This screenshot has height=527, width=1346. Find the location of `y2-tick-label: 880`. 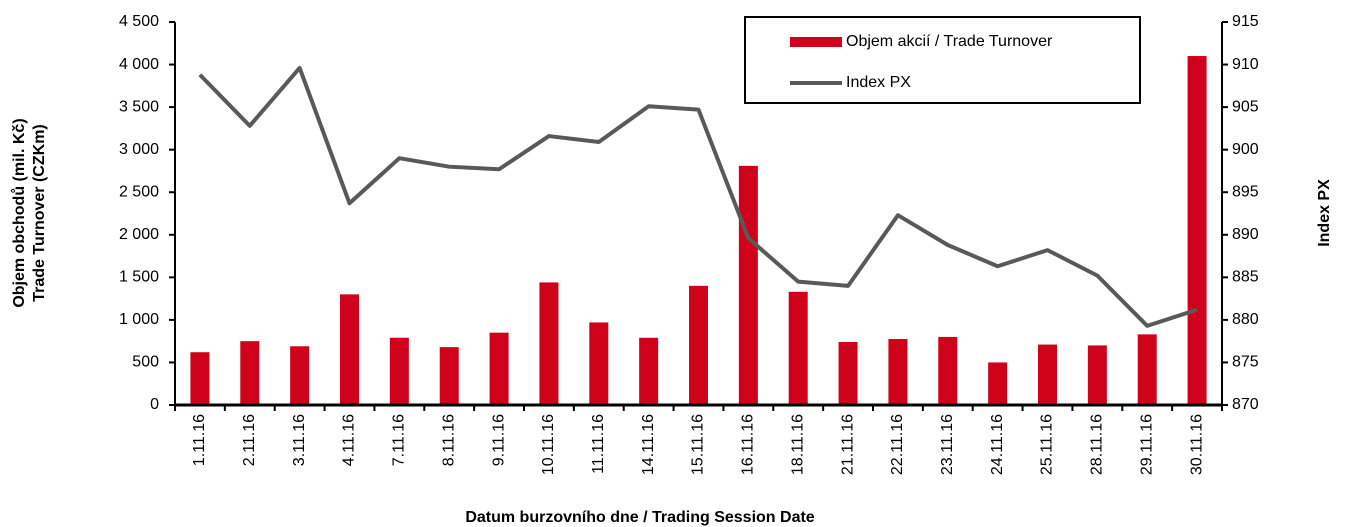

y2-tick-label: 880 is located at coordinates (1245, 319).